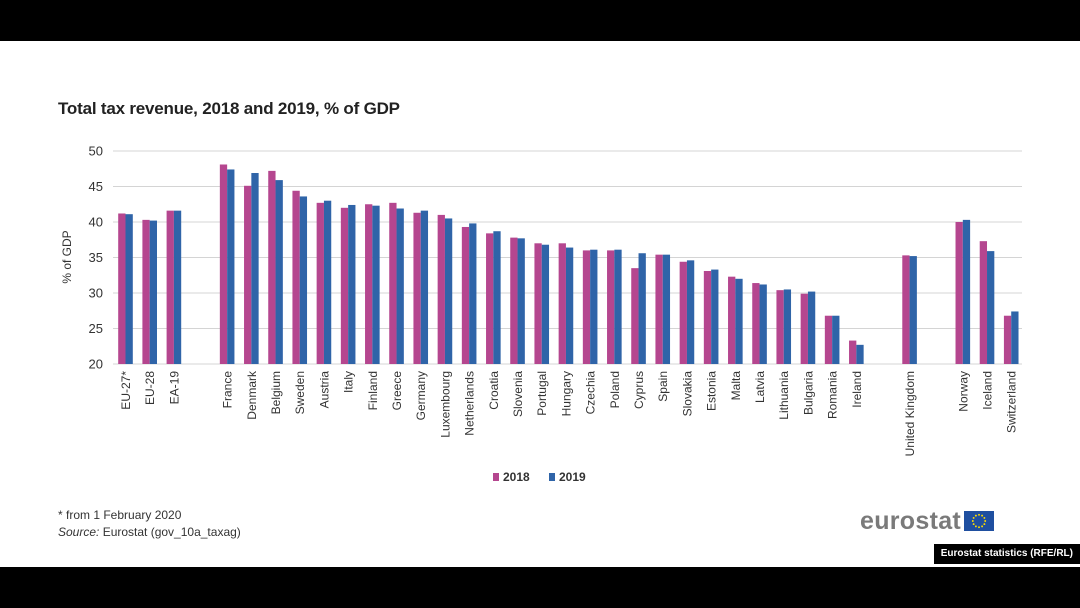  What do you see at coordinates (857, 389) in the screenshot?
I see `category-label: Ireland` at bounding box center [857, 389].